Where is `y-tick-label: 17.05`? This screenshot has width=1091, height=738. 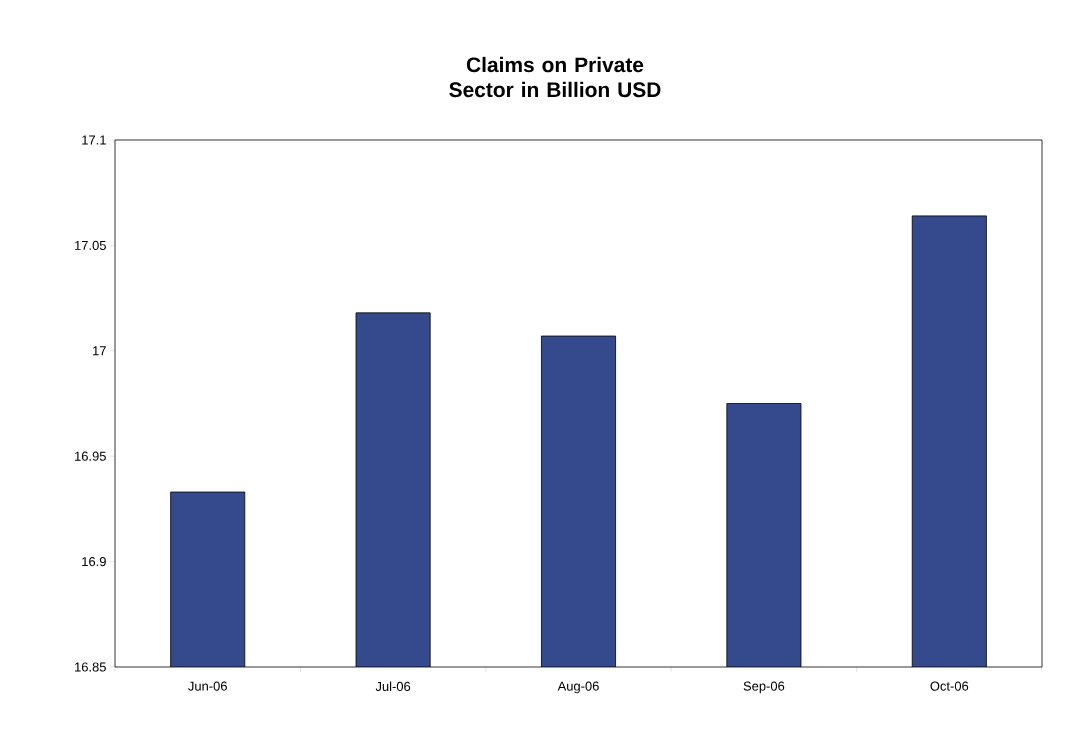
y-tick-label: 17.05 is located at coordinates (90, 245).